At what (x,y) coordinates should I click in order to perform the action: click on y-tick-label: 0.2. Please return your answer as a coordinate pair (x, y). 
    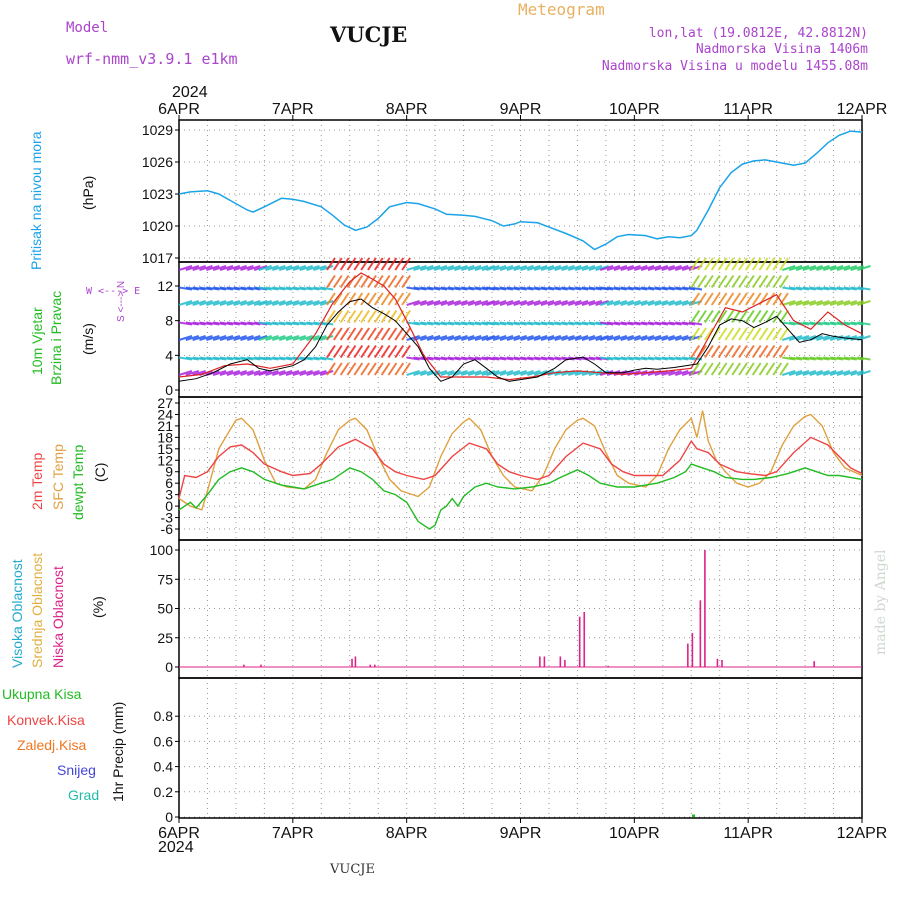
    Looking at the image, I should click on (164, 792).